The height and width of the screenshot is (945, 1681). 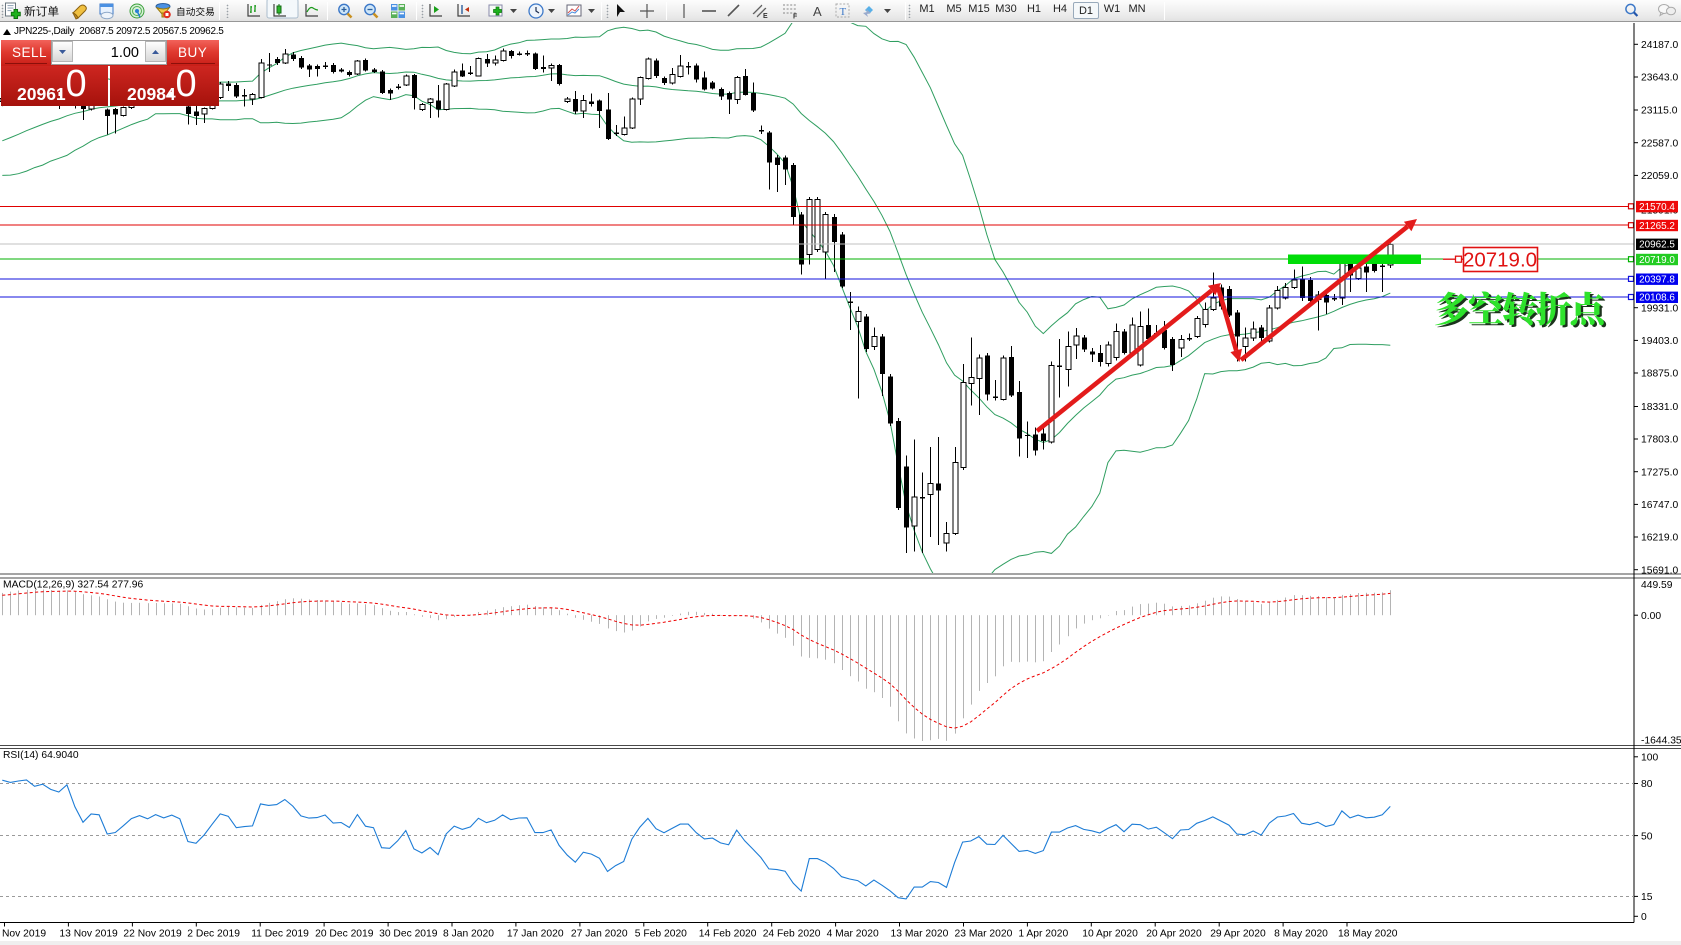 What do you see at coordinates (1651, 616) in the screenshot?
I see `svg-text: 0.00` at bounding box center [1651, 616].